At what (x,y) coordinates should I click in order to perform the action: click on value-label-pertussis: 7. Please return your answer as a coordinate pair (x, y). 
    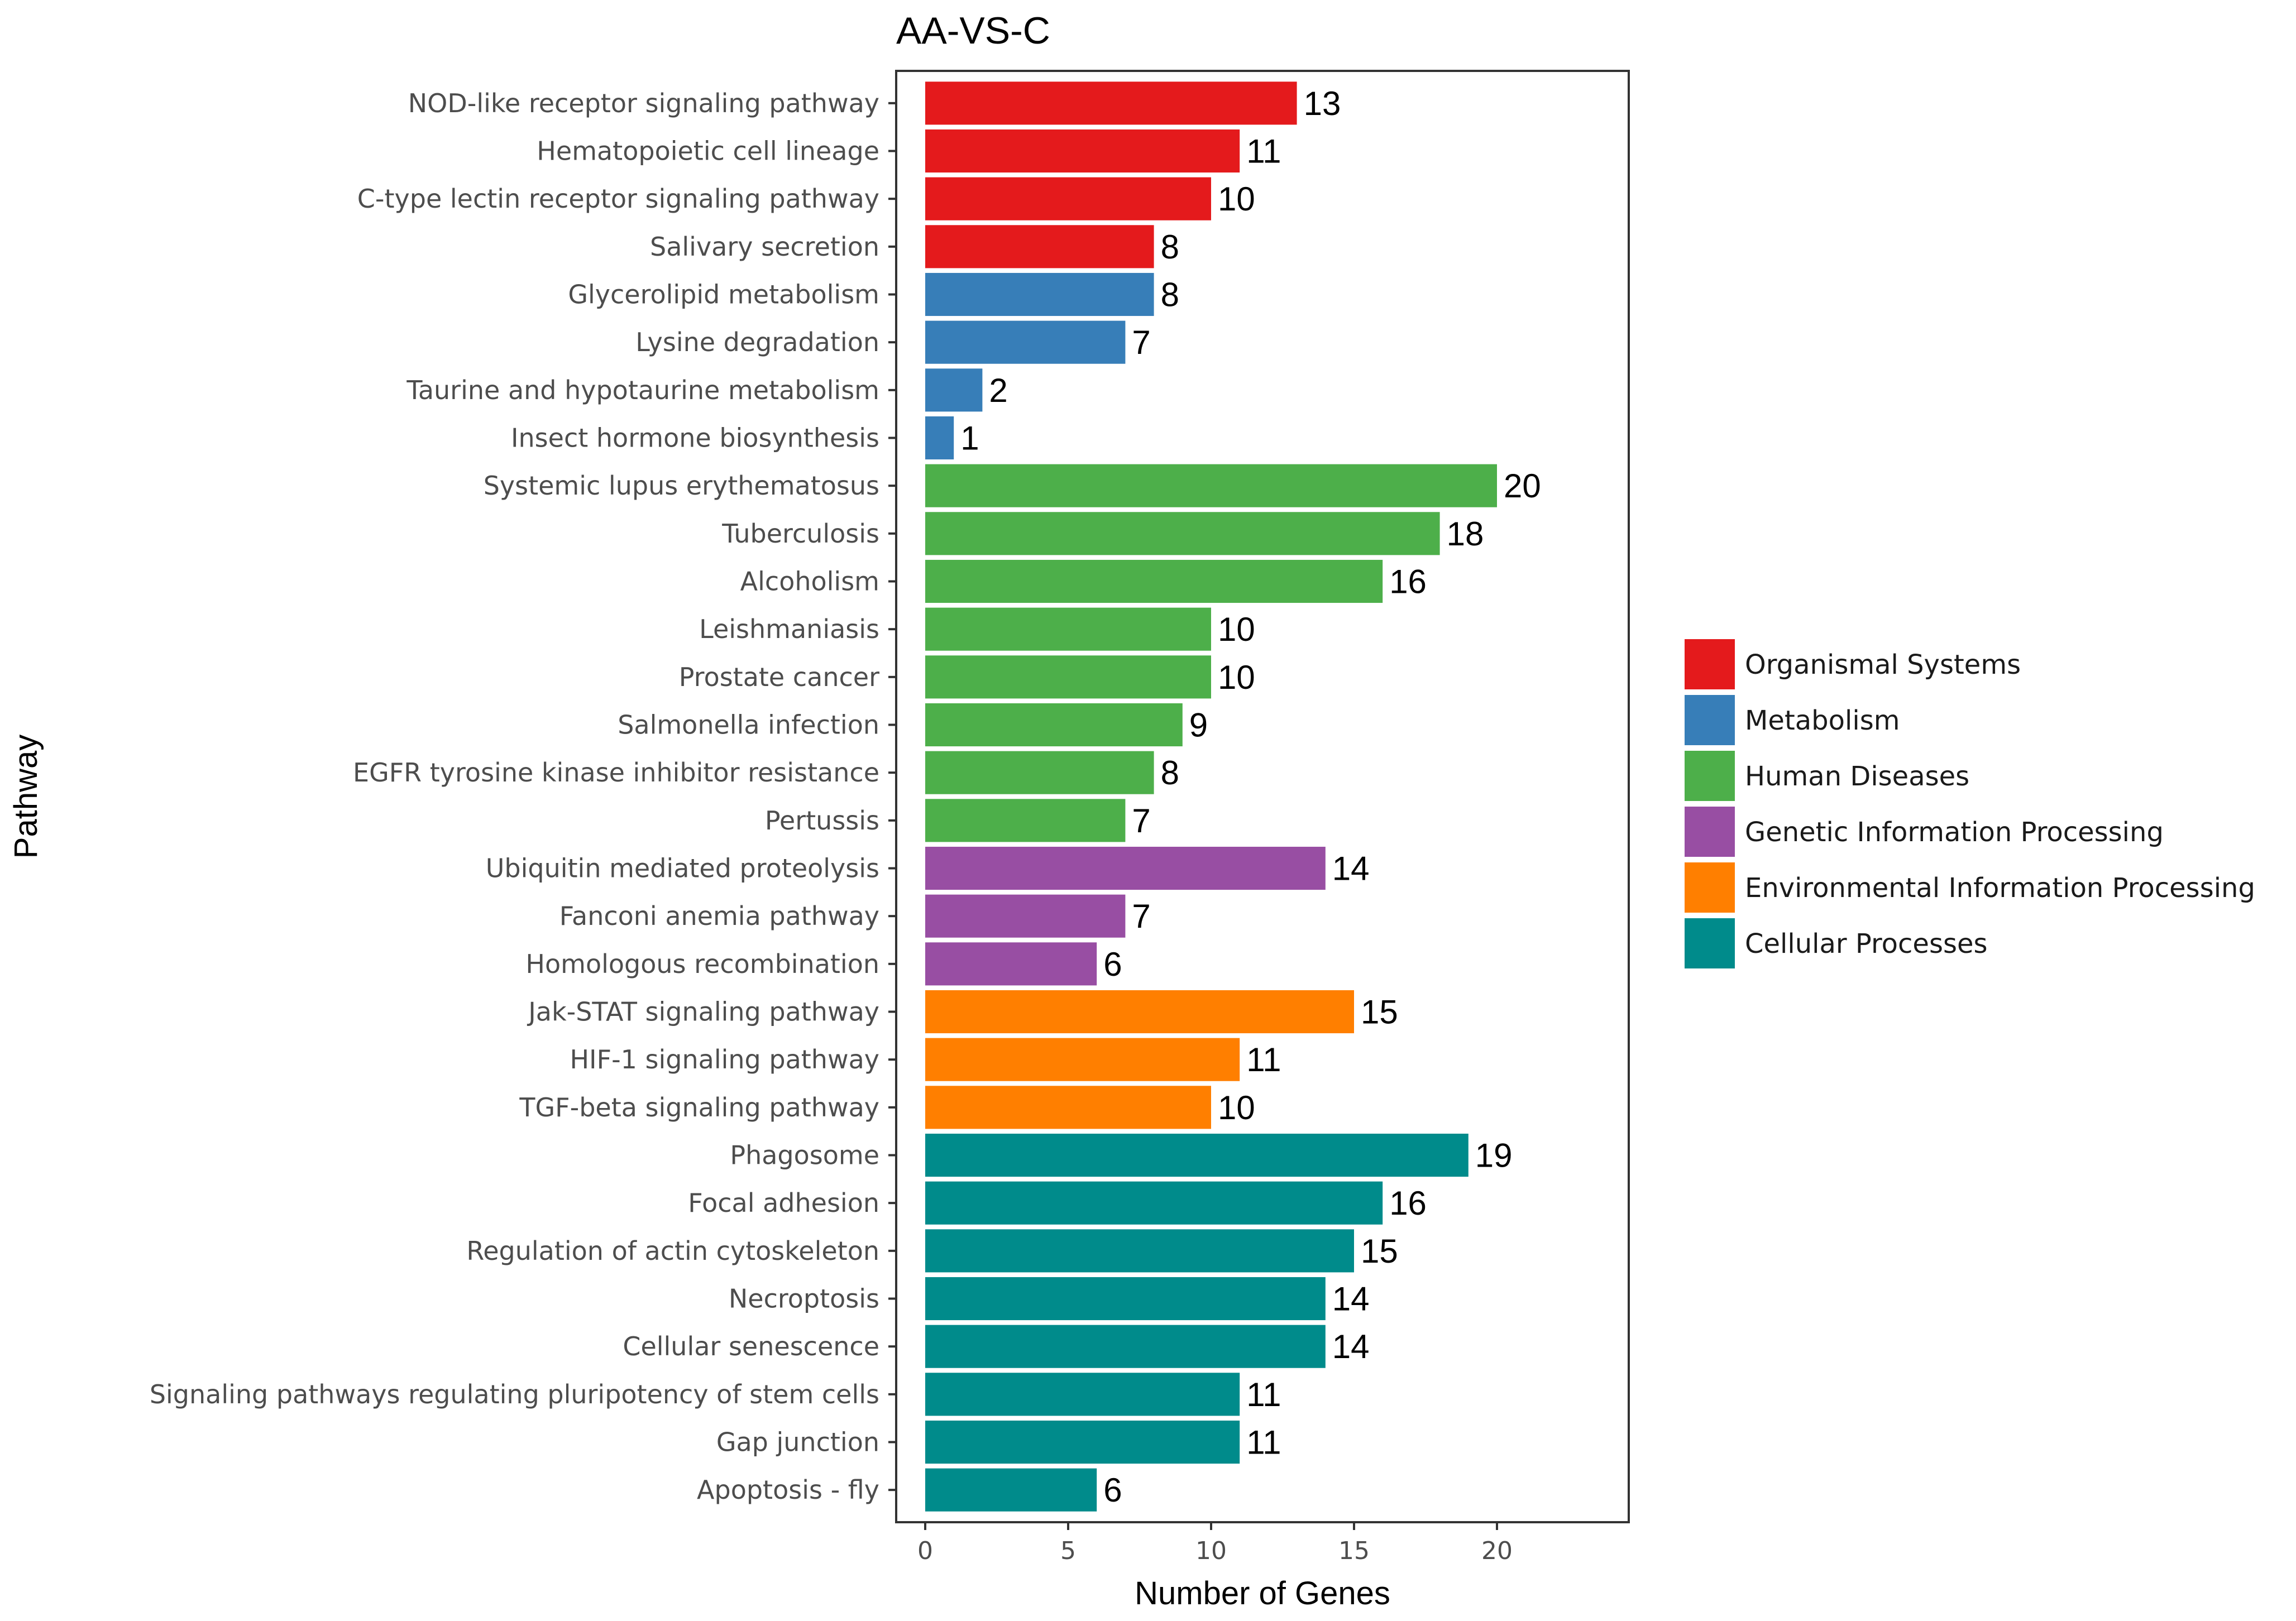
    Looking at the image, I should click on (1141, 821).